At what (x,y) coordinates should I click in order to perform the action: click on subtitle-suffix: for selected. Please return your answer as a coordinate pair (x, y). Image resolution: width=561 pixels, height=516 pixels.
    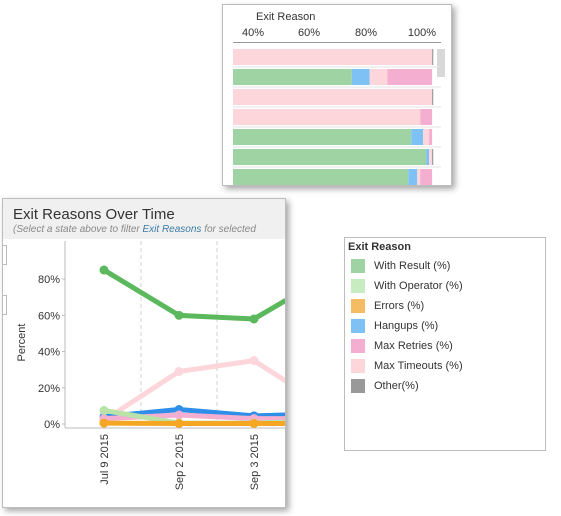
    Looking at the image, I should click on (228, 229).